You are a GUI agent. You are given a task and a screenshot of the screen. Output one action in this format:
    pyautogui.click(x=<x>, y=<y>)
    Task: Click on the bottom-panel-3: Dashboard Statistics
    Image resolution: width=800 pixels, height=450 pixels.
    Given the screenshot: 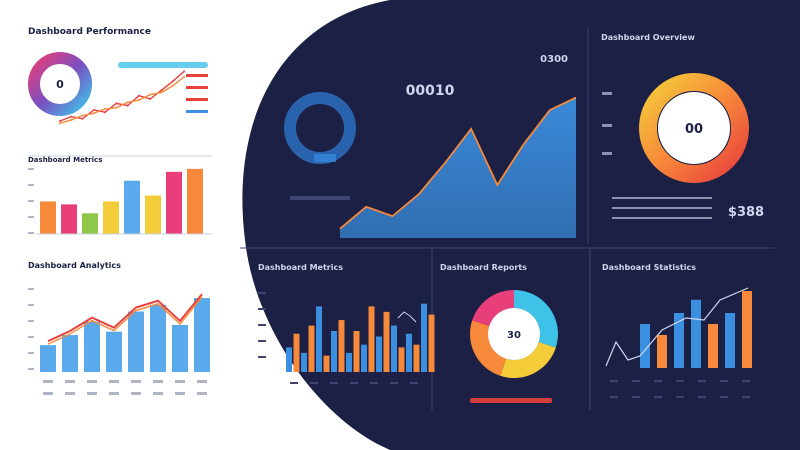 What is the action you would take?
    pyautogui.click(x=677, y=330)
    